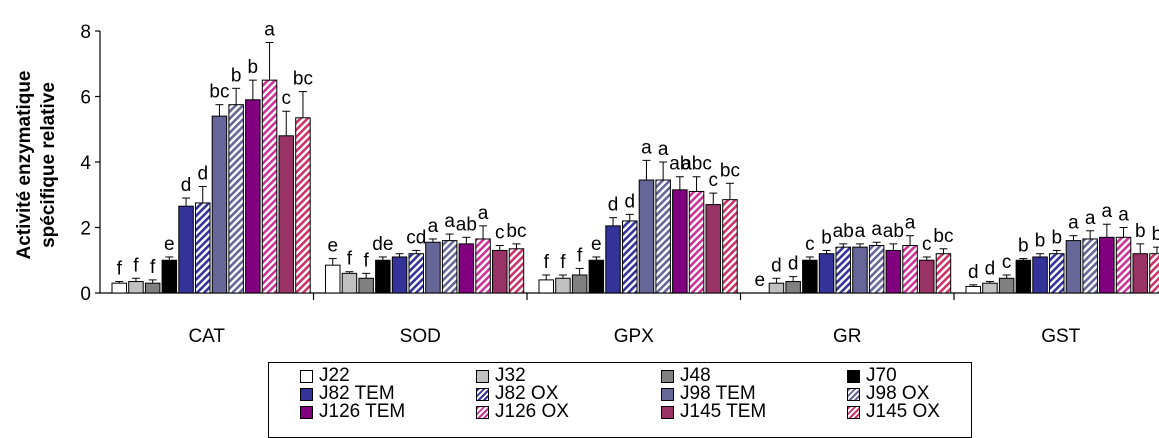 Image resolution: width=1159 pixels, height=438 pixels. I want to click on significance-label: cd, so click(416, 237).